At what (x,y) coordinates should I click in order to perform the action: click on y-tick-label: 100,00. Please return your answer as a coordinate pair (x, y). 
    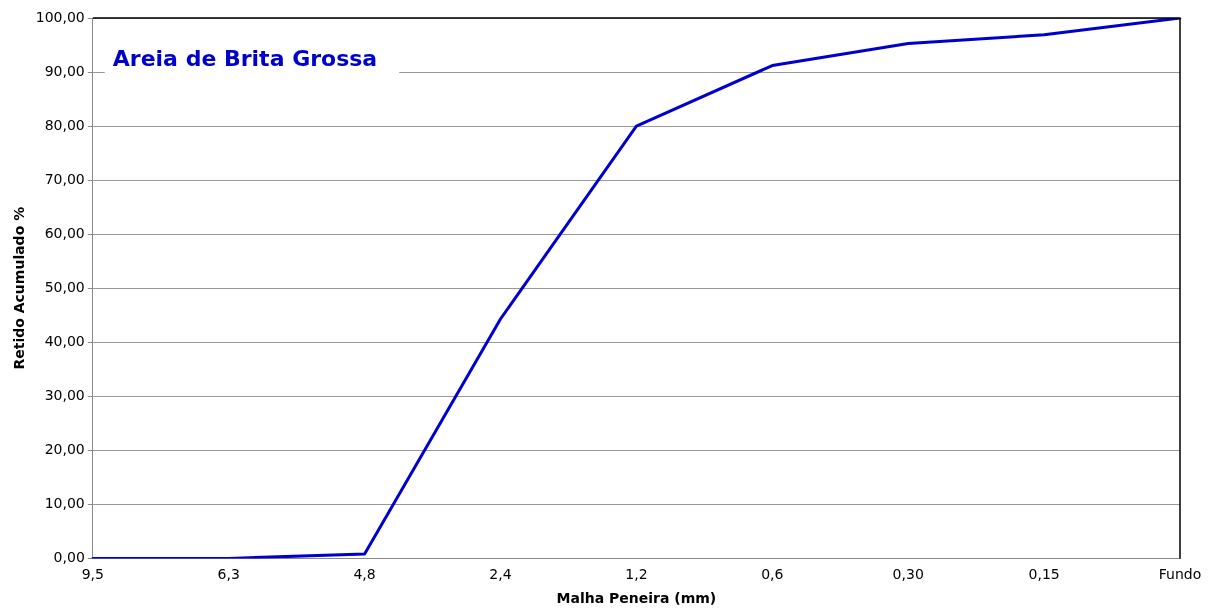
    Looking at the image, I should click on (60, 16).